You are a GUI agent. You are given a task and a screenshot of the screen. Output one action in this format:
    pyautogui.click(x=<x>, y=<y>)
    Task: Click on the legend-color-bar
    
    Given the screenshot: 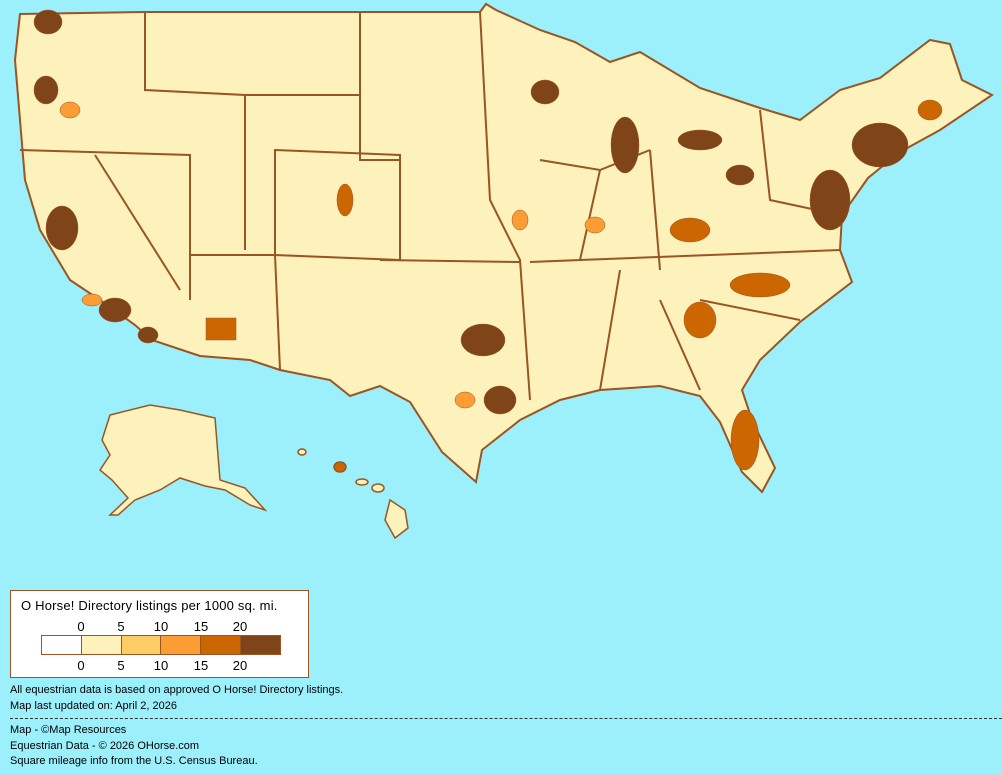 What is the action you would take?
    pyautogui.click(x=161, y=645)
    